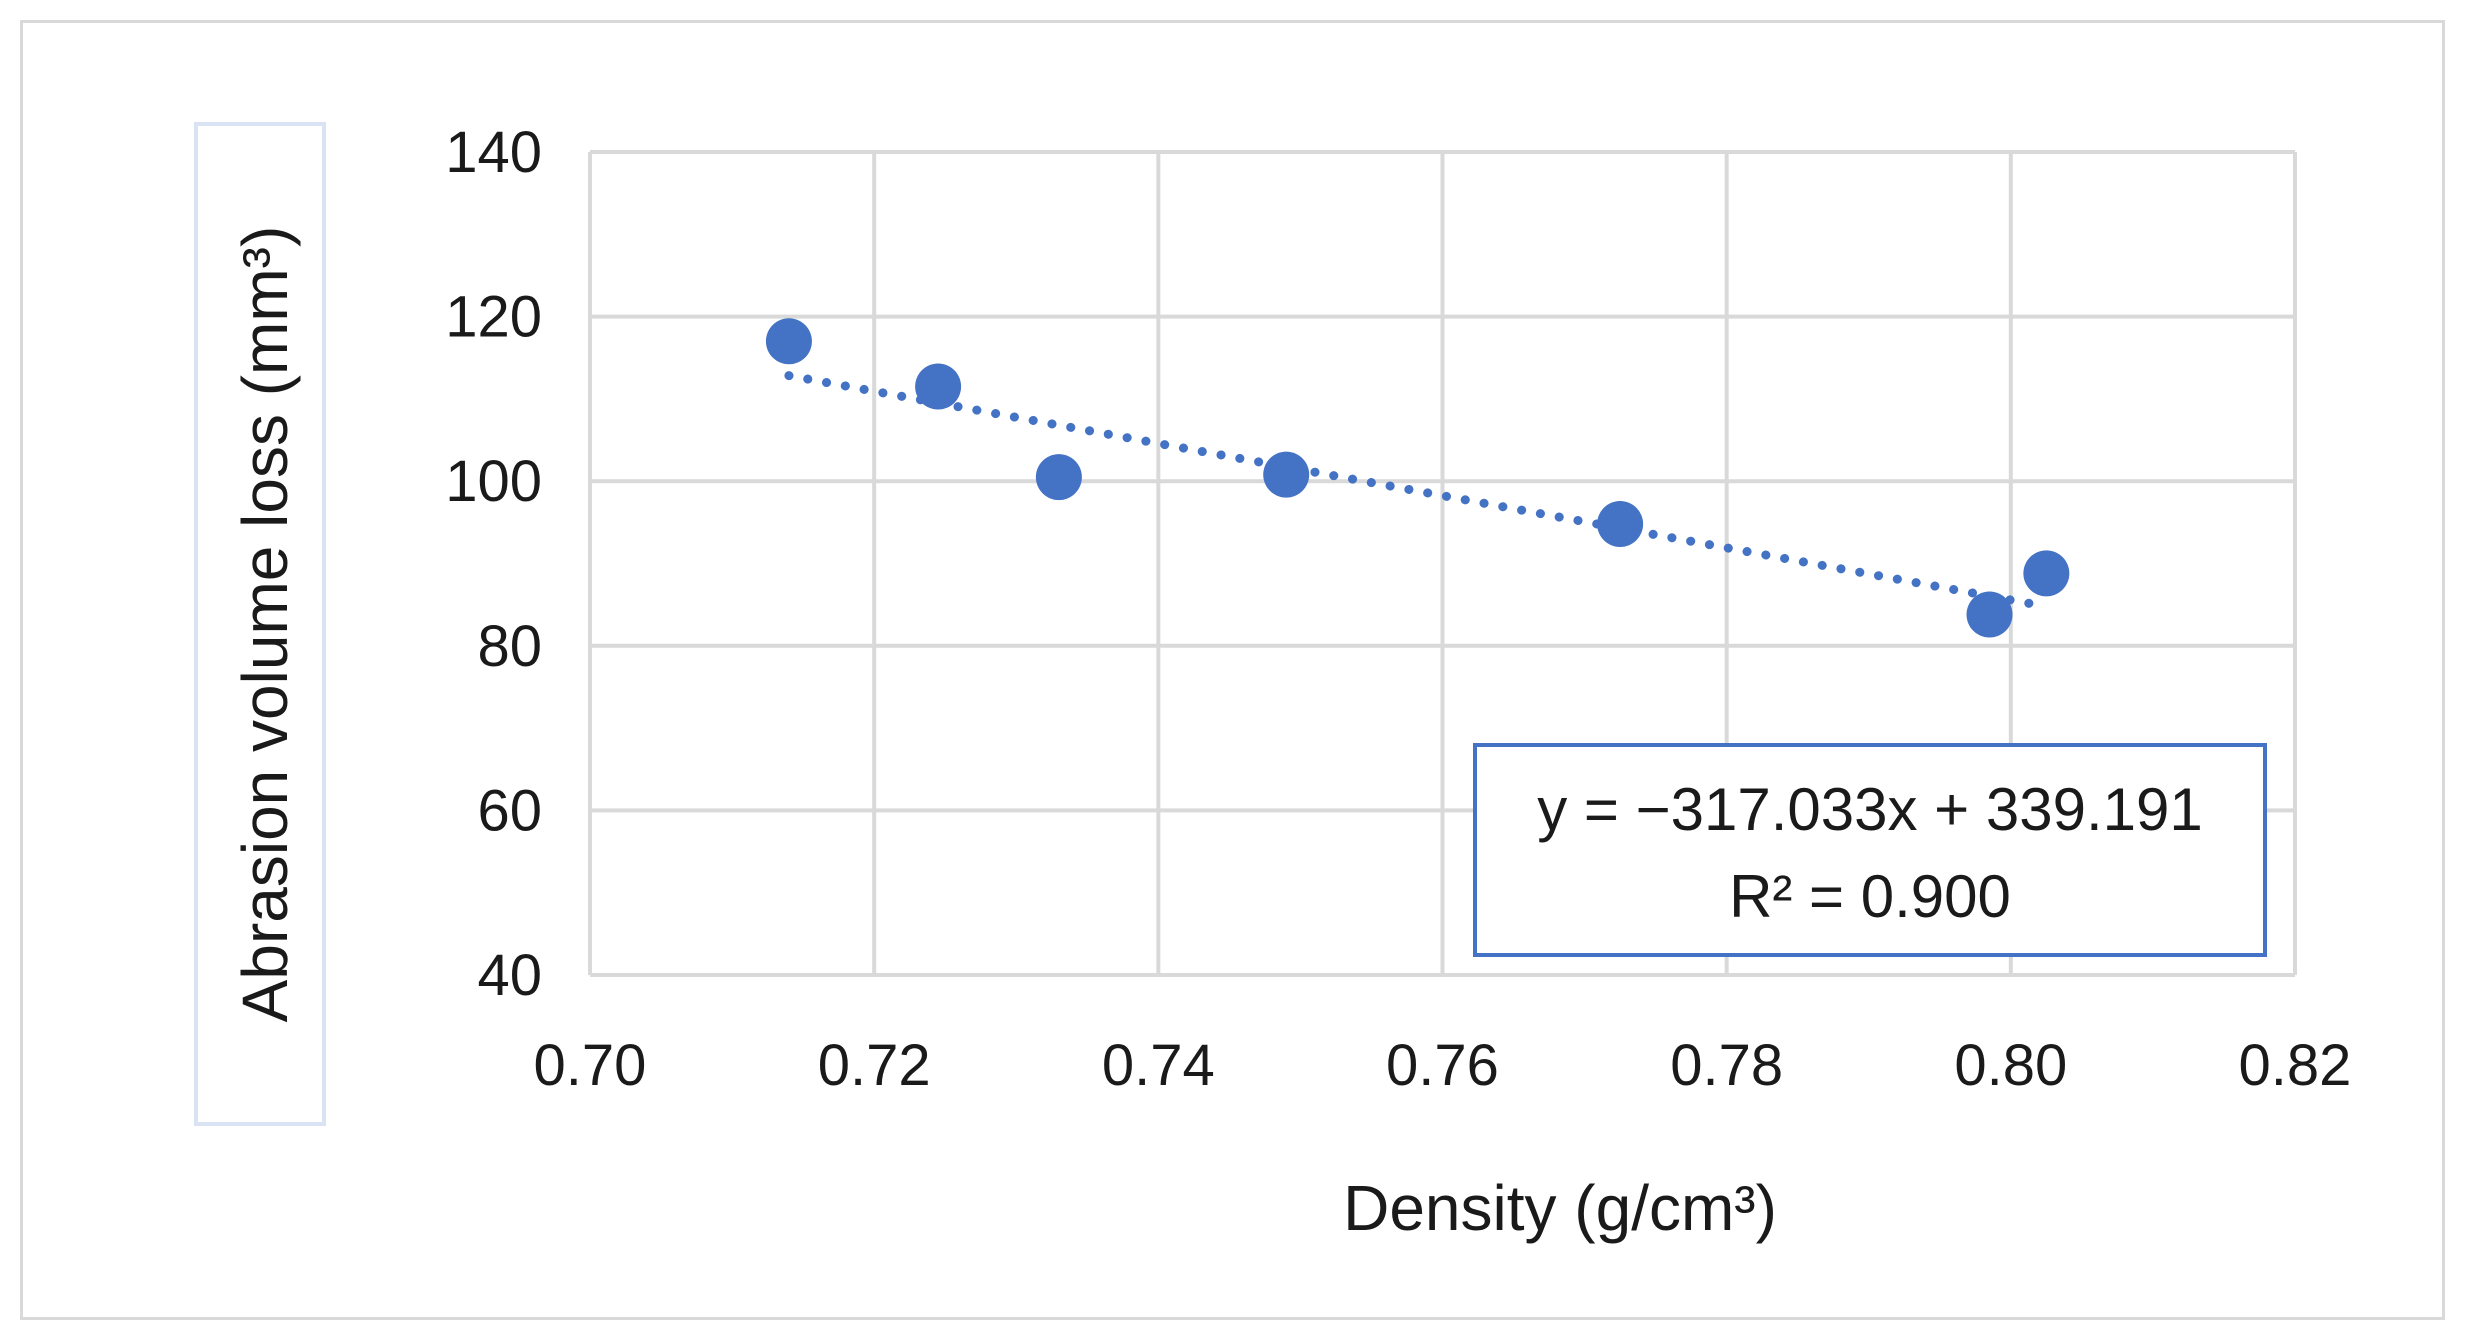  What do you see at coordinates (590, 1065) in the screenshot?
I see `x-tick-label: 0.70` at bounding box center [590, 1065].